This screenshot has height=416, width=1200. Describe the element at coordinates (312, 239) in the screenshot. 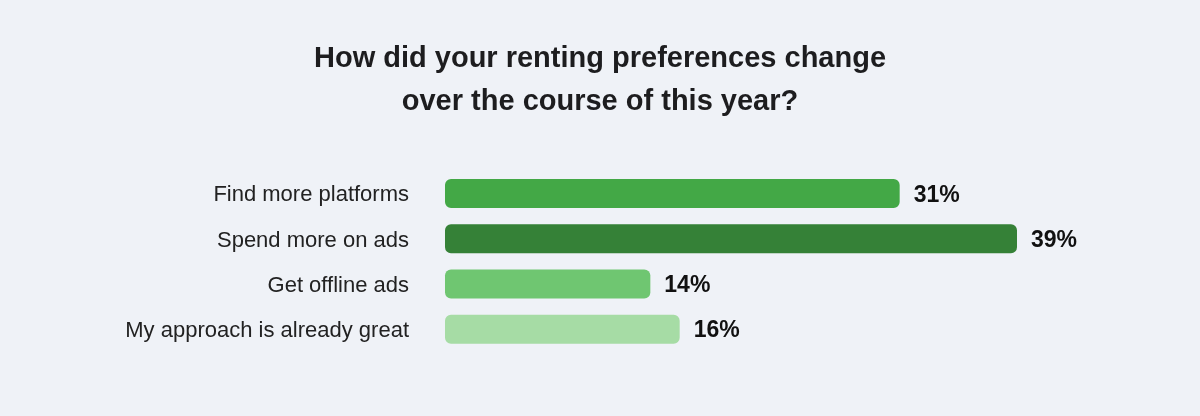

I see `y-tick-label: Spend more on ads` at that location.